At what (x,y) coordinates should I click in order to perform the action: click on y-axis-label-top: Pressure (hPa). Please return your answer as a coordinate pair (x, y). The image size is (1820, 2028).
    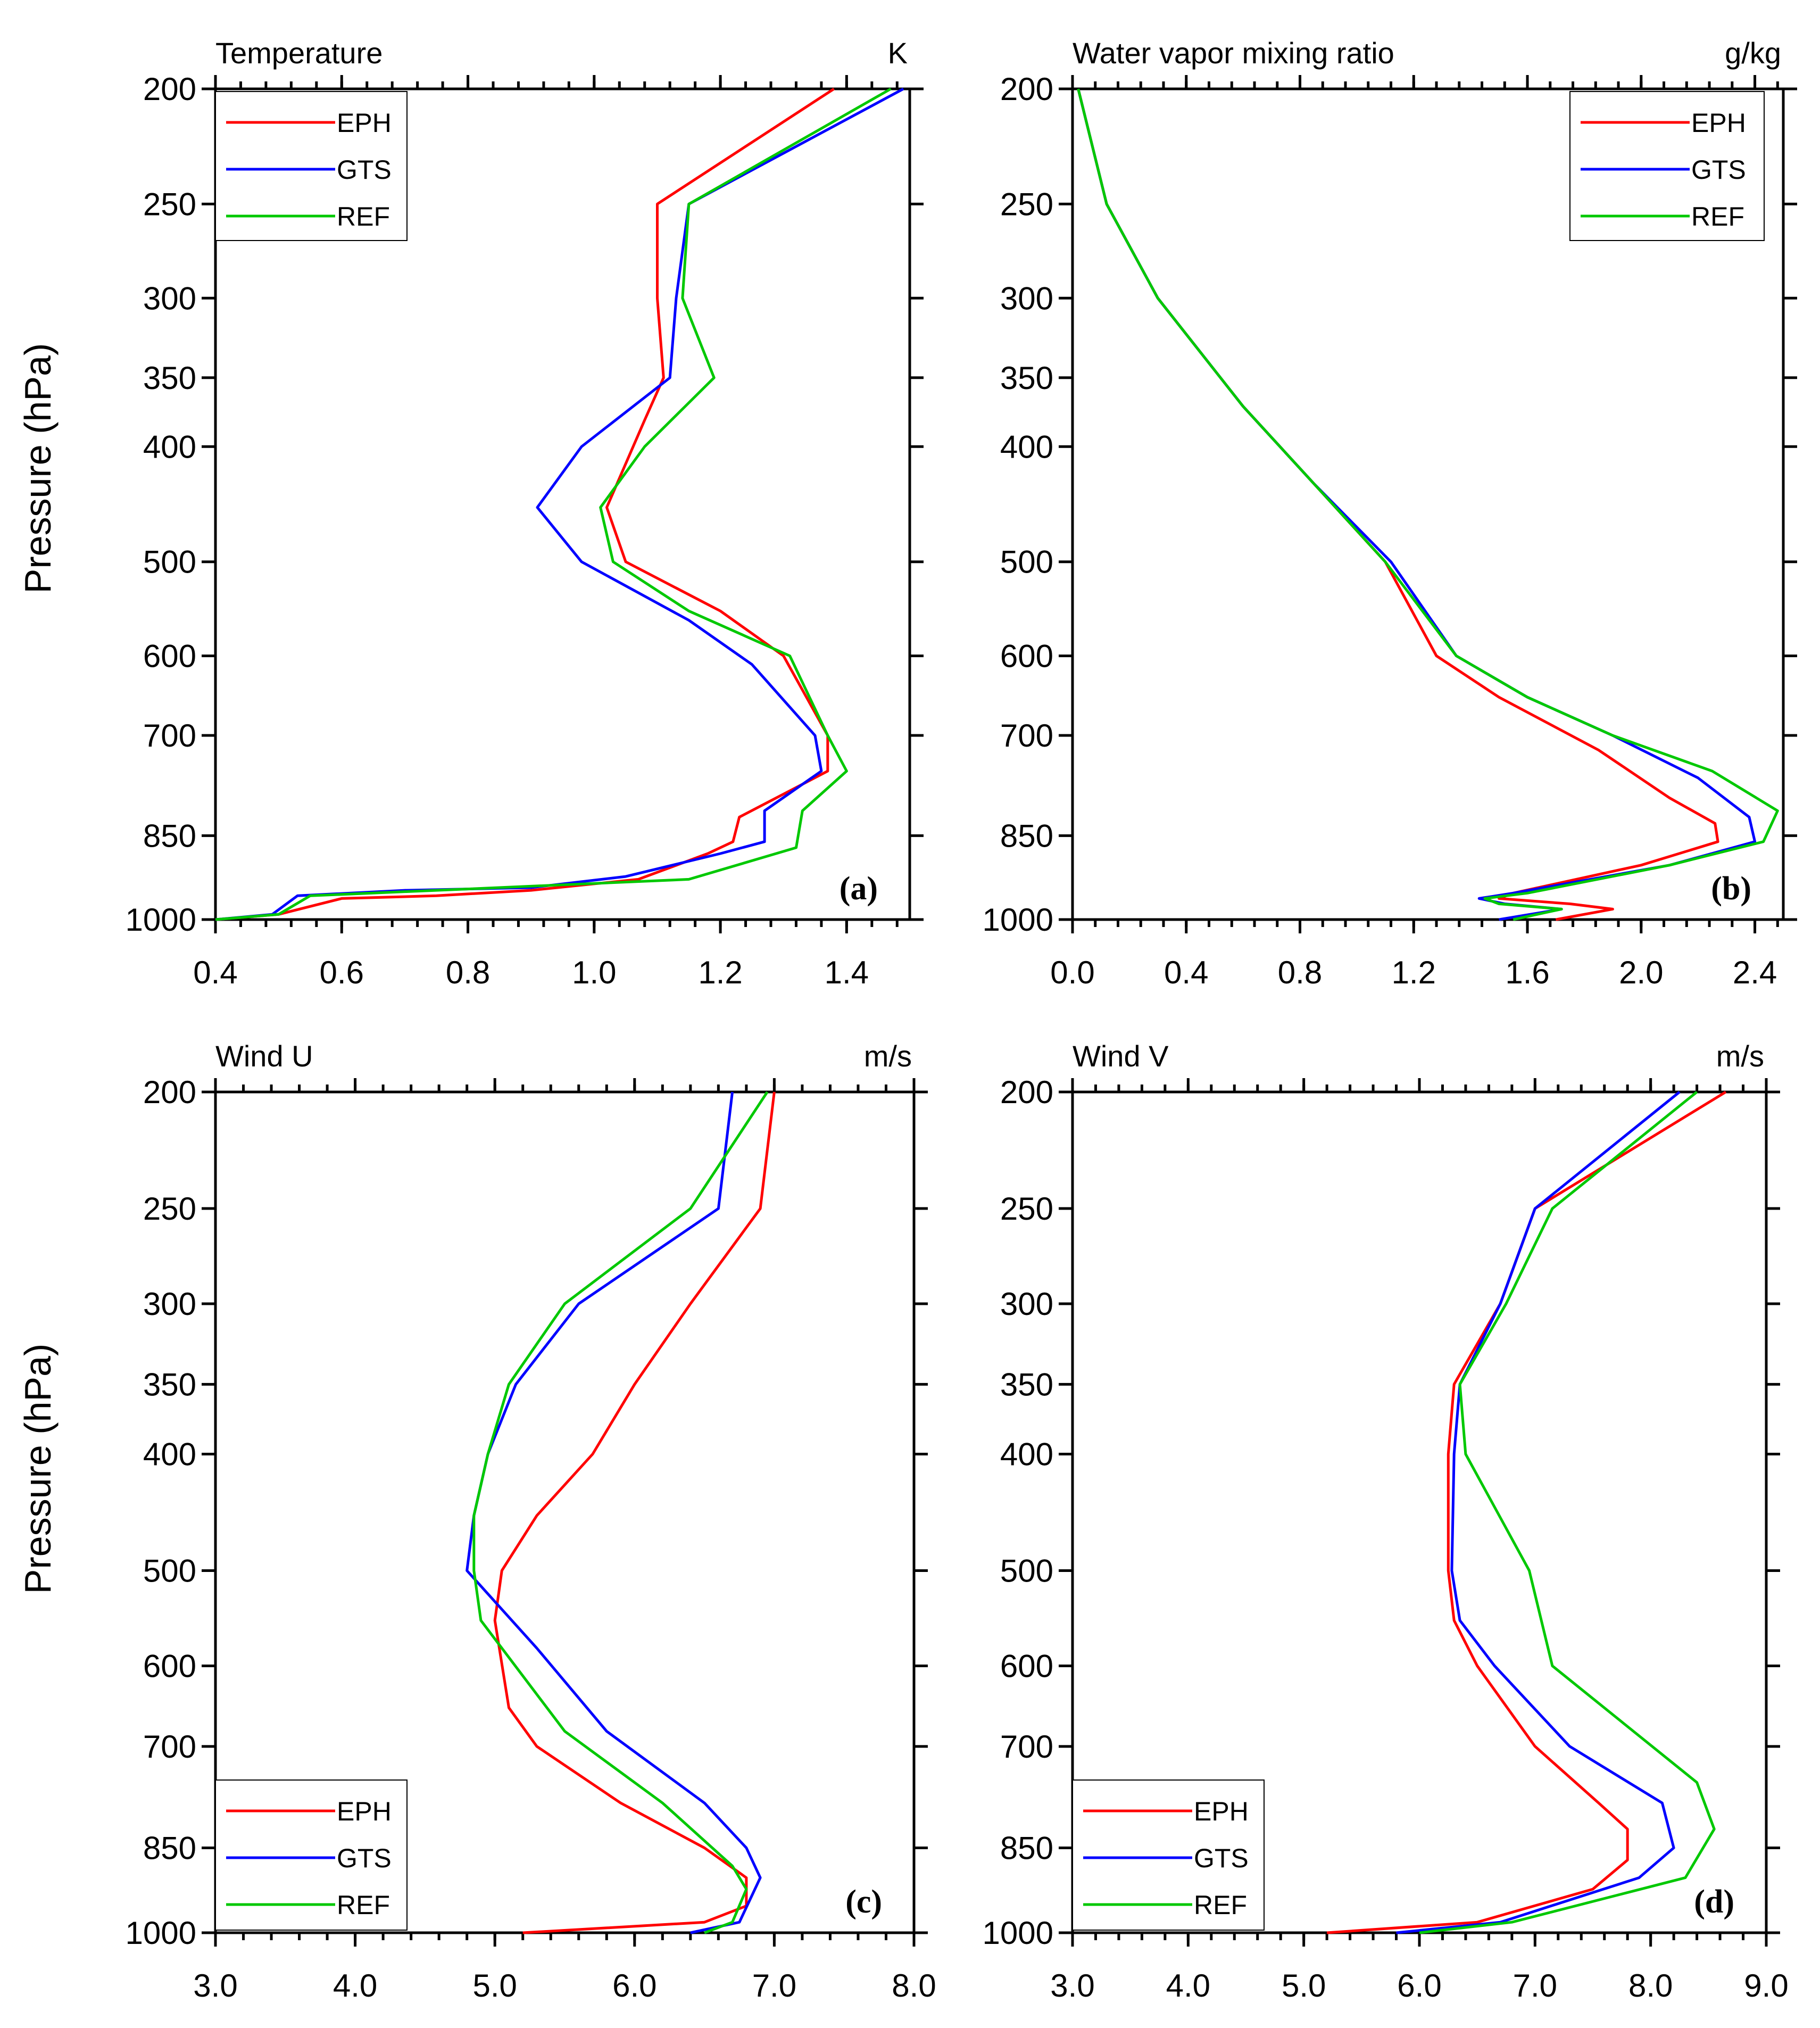
    Looking at the image, I should click on (38, 468).